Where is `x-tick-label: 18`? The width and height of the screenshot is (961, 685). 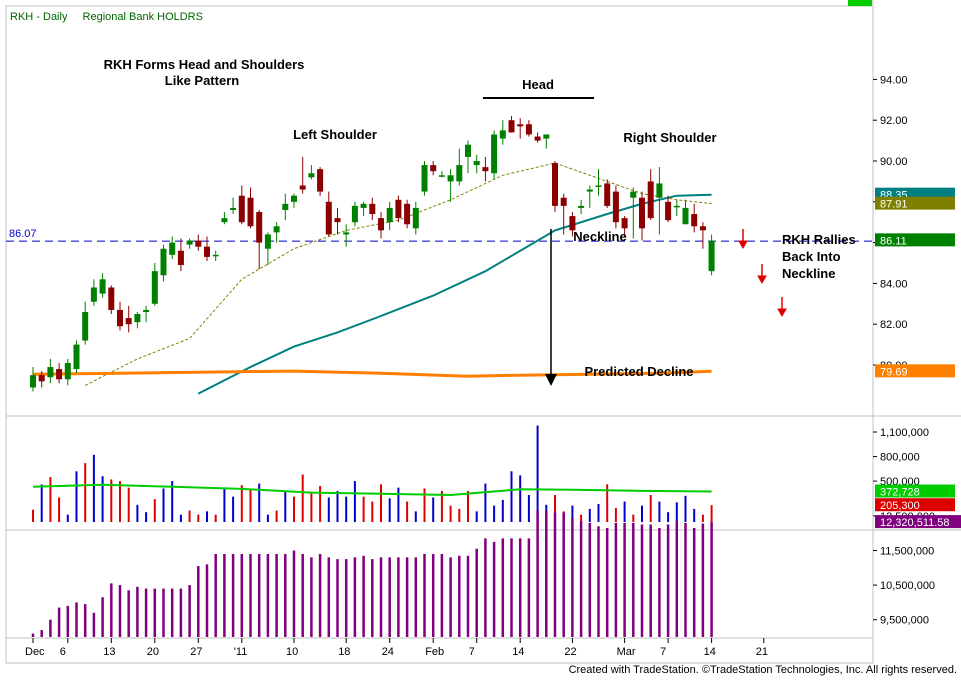
x-tick-label: 18 is located at coordinates (344, 652).